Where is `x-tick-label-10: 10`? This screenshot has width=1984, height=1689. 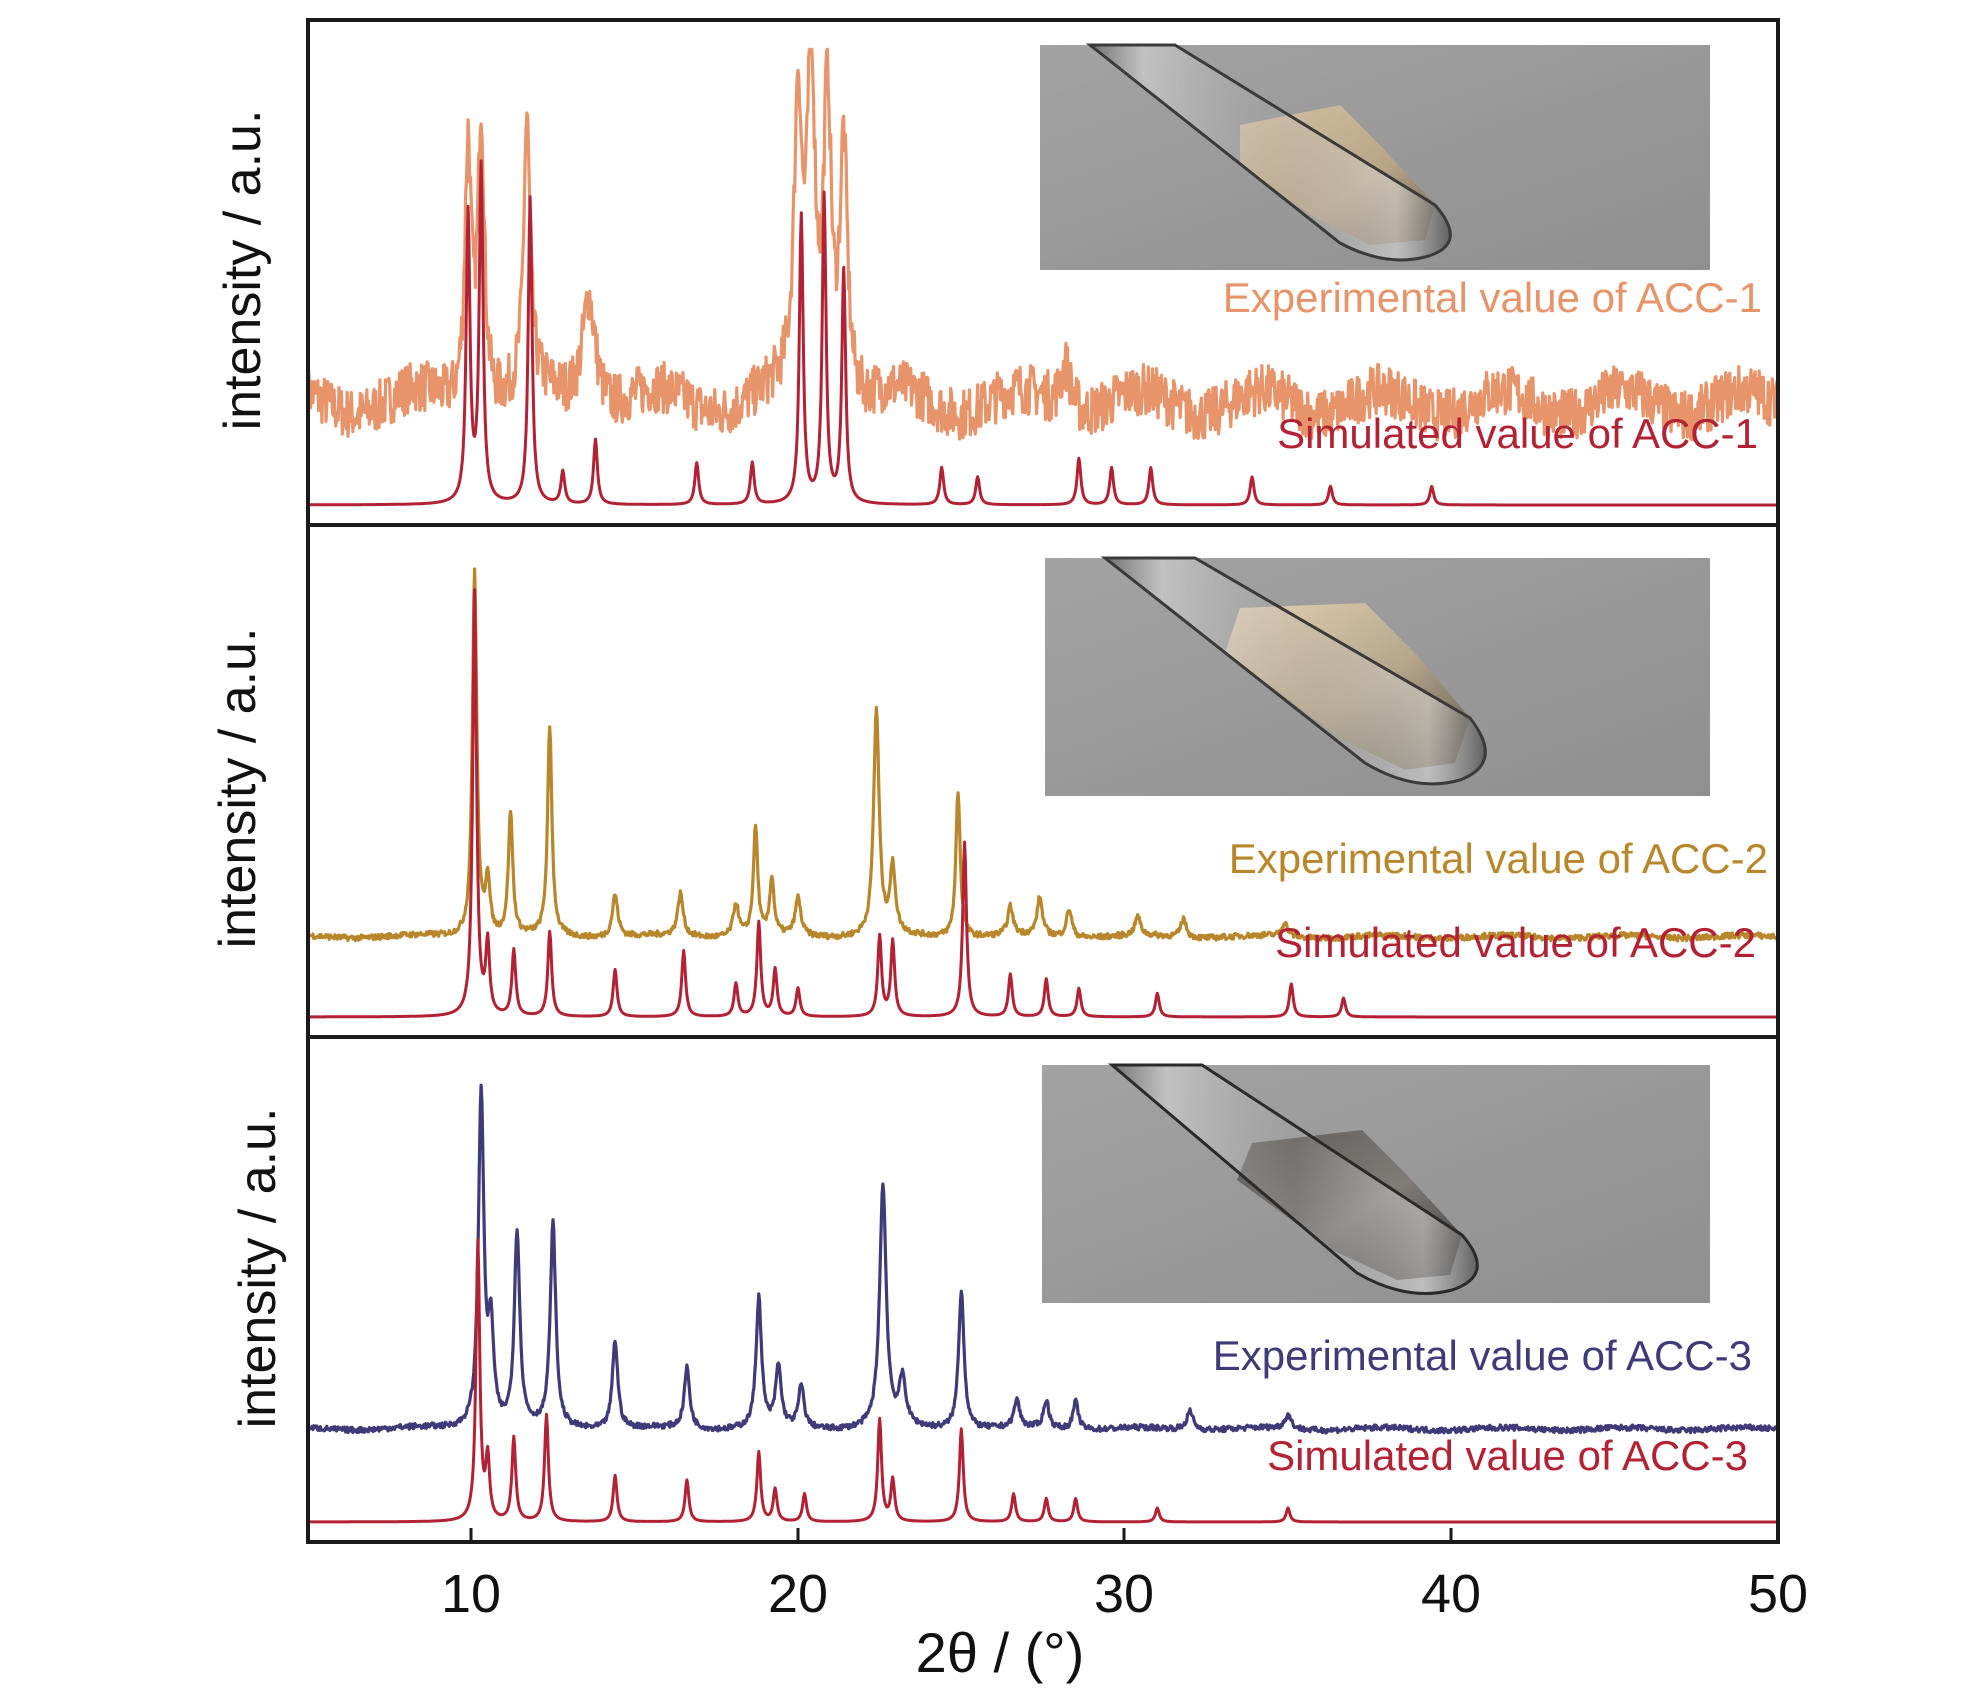 x-tick-label-10: 10 is located at coordinates (471, 1594).